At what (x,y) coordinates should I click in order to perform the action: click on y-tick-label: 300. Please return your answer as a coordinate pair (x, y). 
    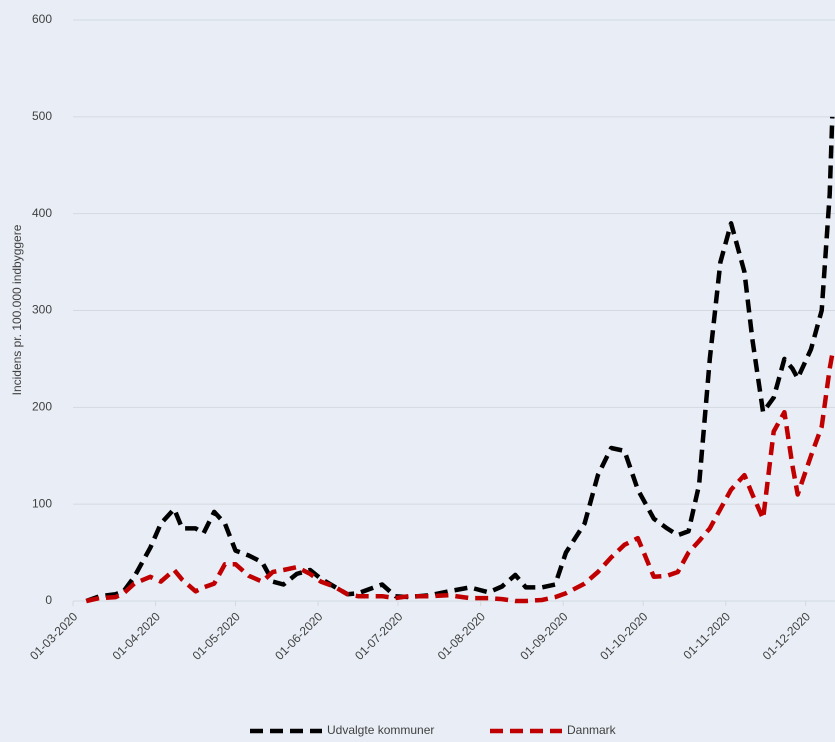
    Looking at the image, I should click on (42, 310).